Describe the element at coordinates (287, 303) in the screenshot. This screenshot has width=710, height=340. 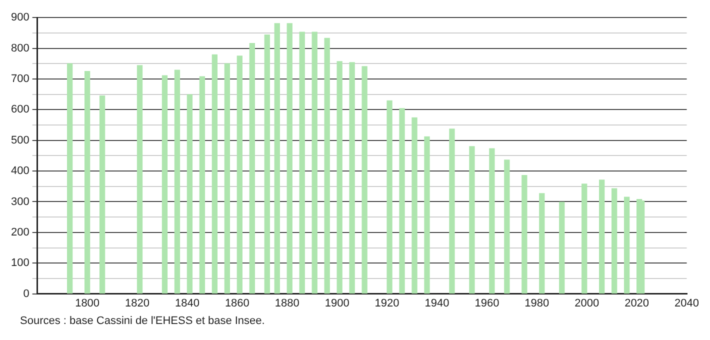
I see `x-tick-label: 1880` at that location.